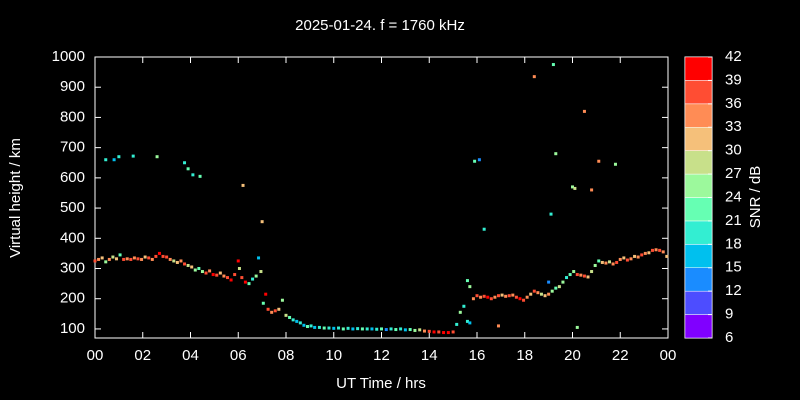  What do you see at coordinates (429, 355) in the screenshot?
I see `x-tick-label: 14` at bounding box center [429, 355].